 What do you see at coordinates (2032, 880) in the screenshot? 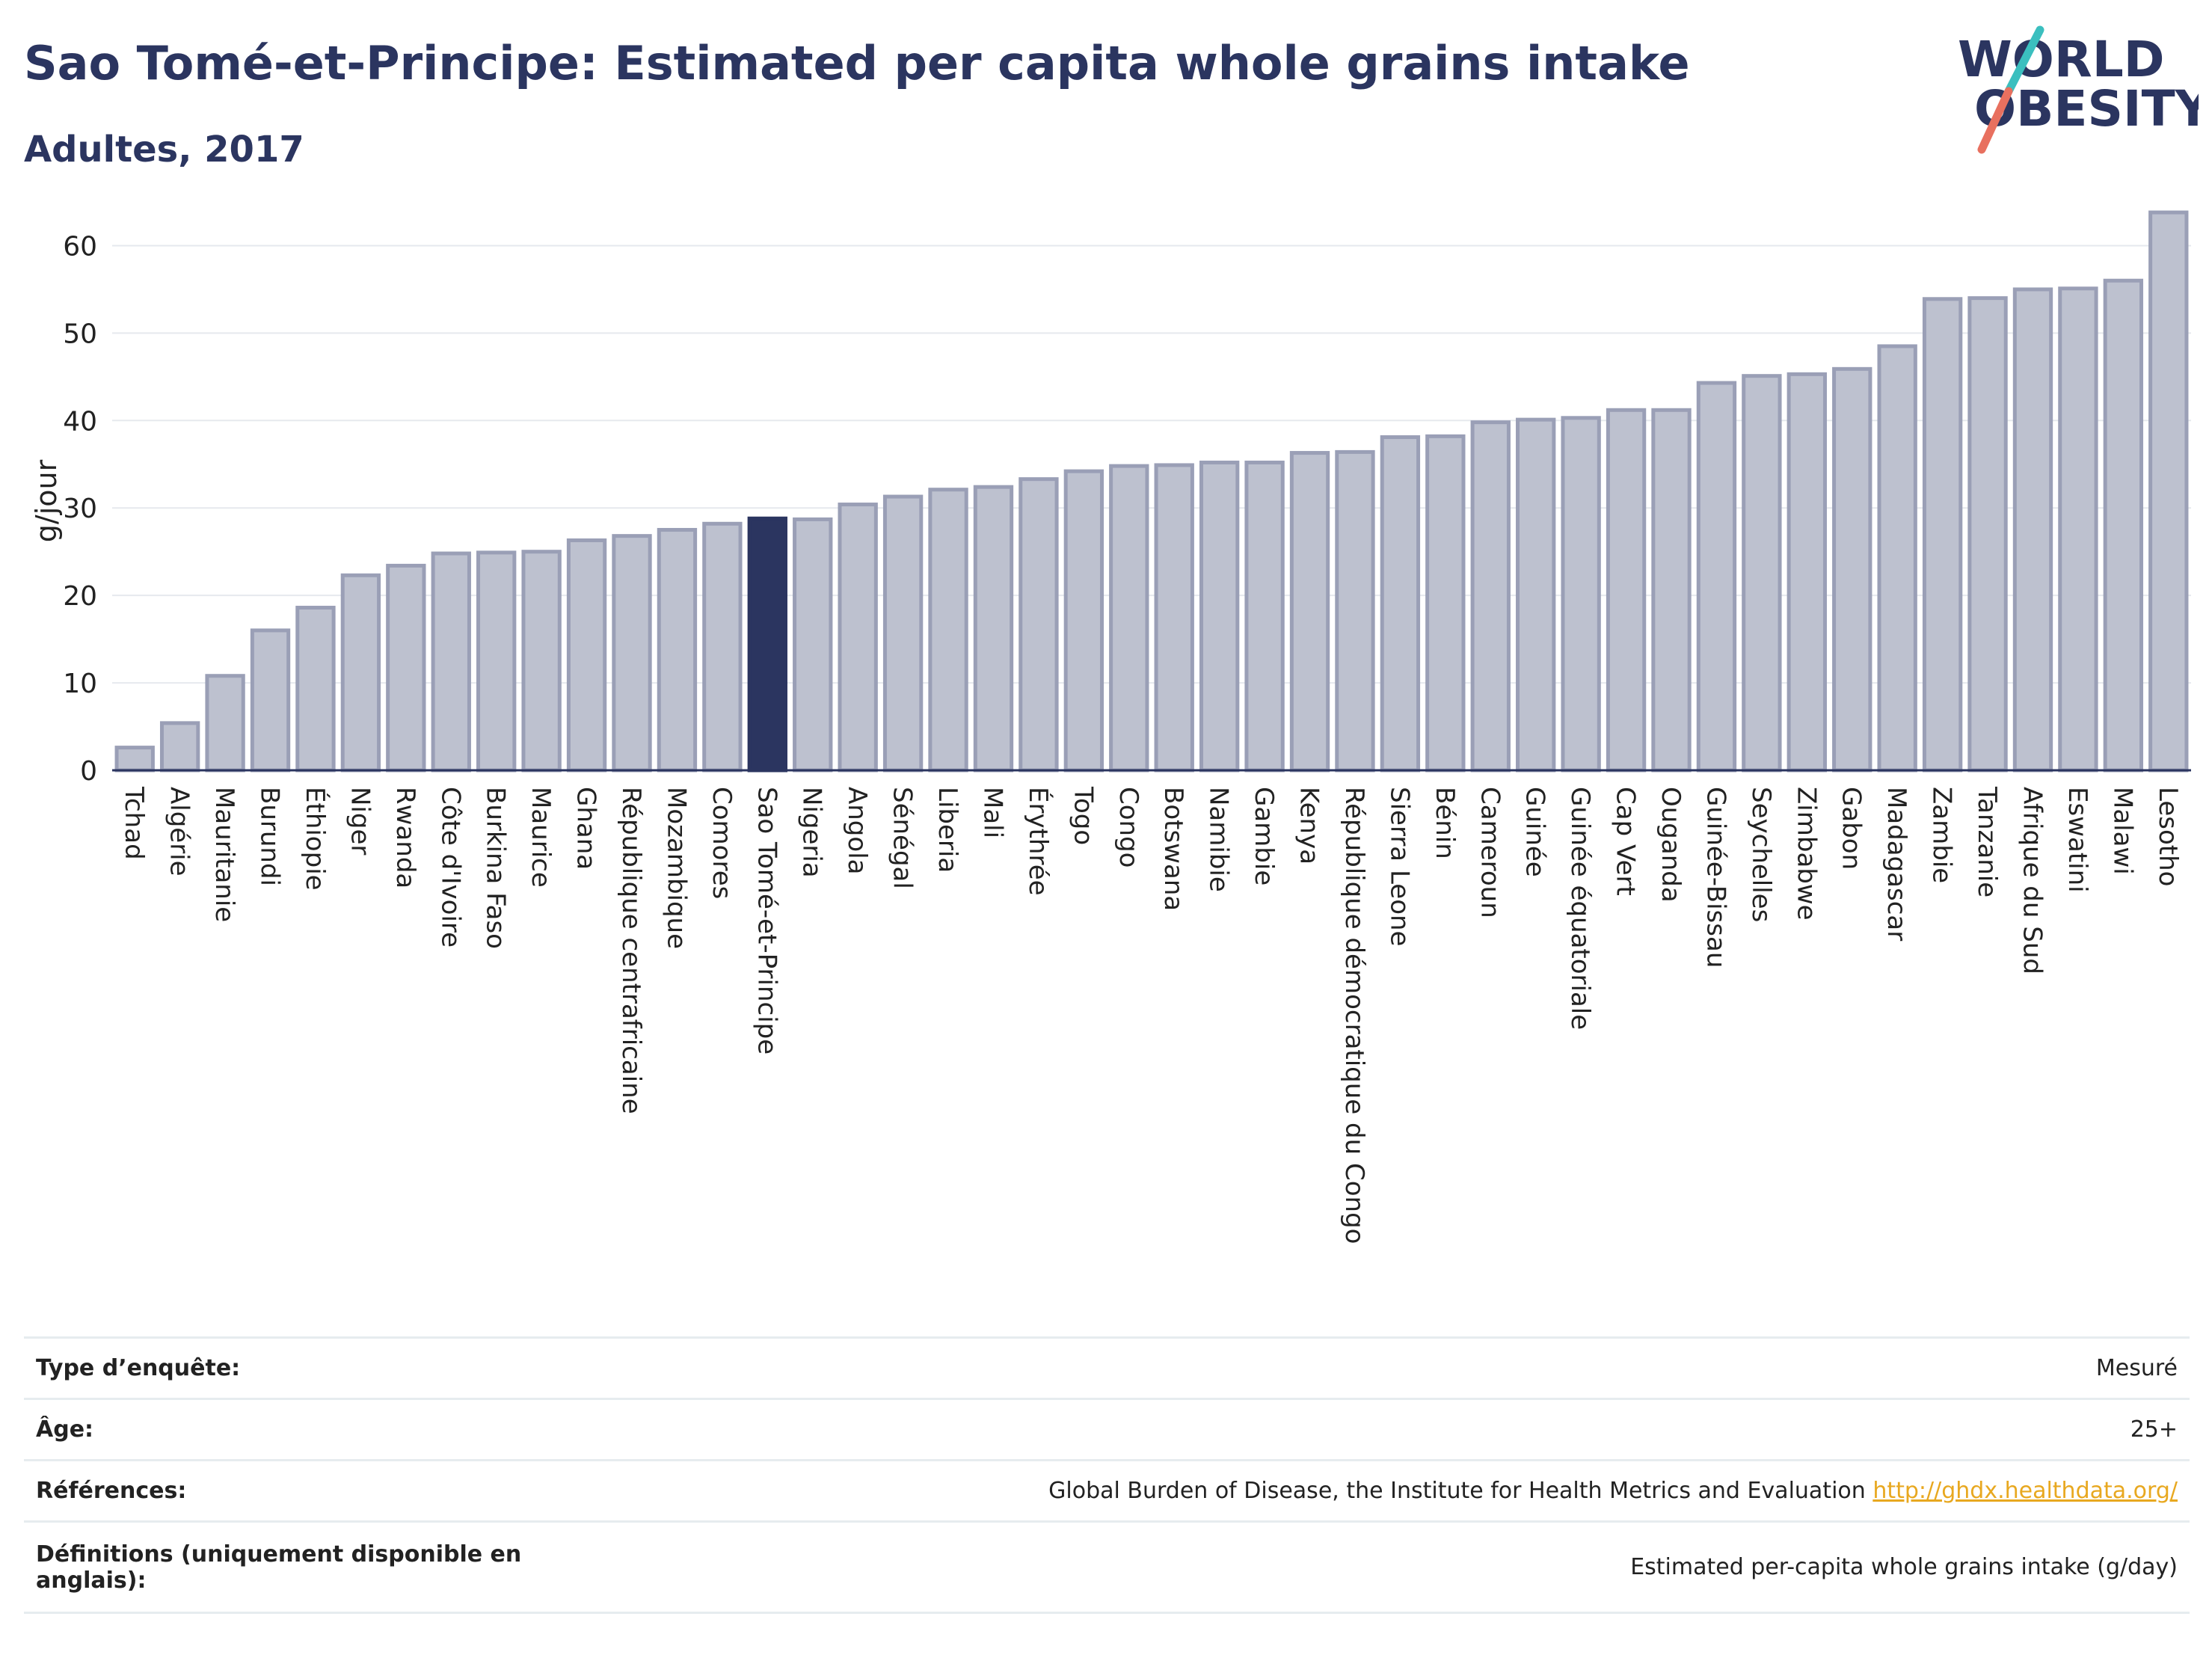
I see `x-tick-label: Afrique du Sud` at bounding box center [2032, 880].